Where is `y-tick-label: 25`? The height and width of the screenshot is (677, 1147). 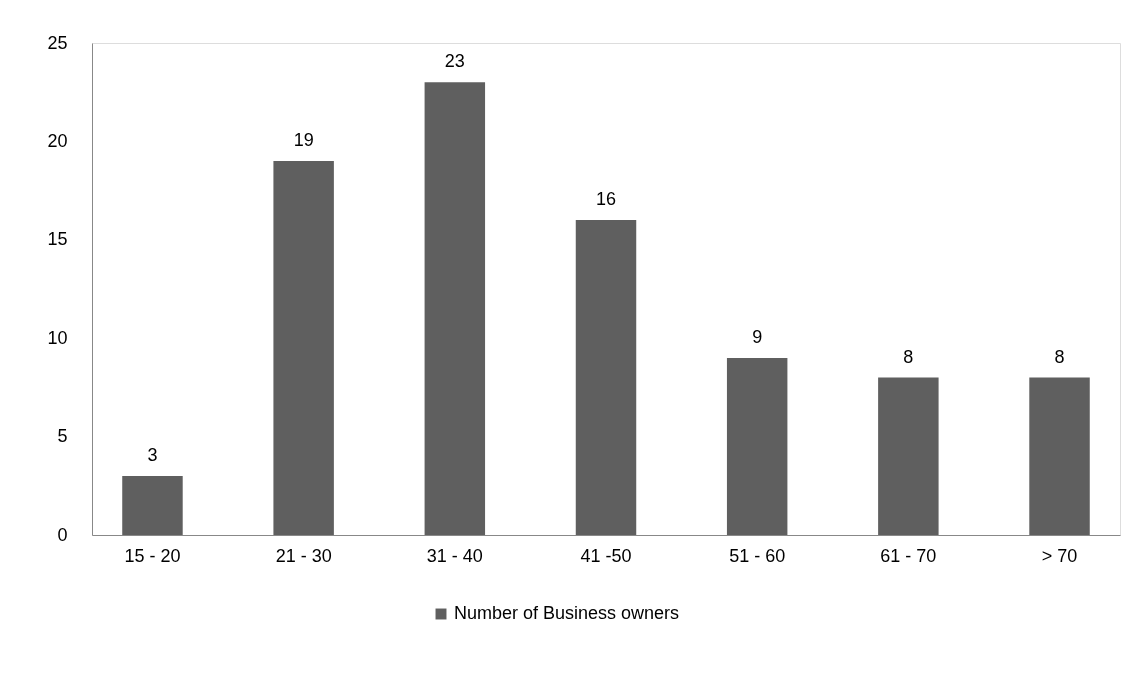
y-tick-label: 25 is located at coordinates (57, 42).